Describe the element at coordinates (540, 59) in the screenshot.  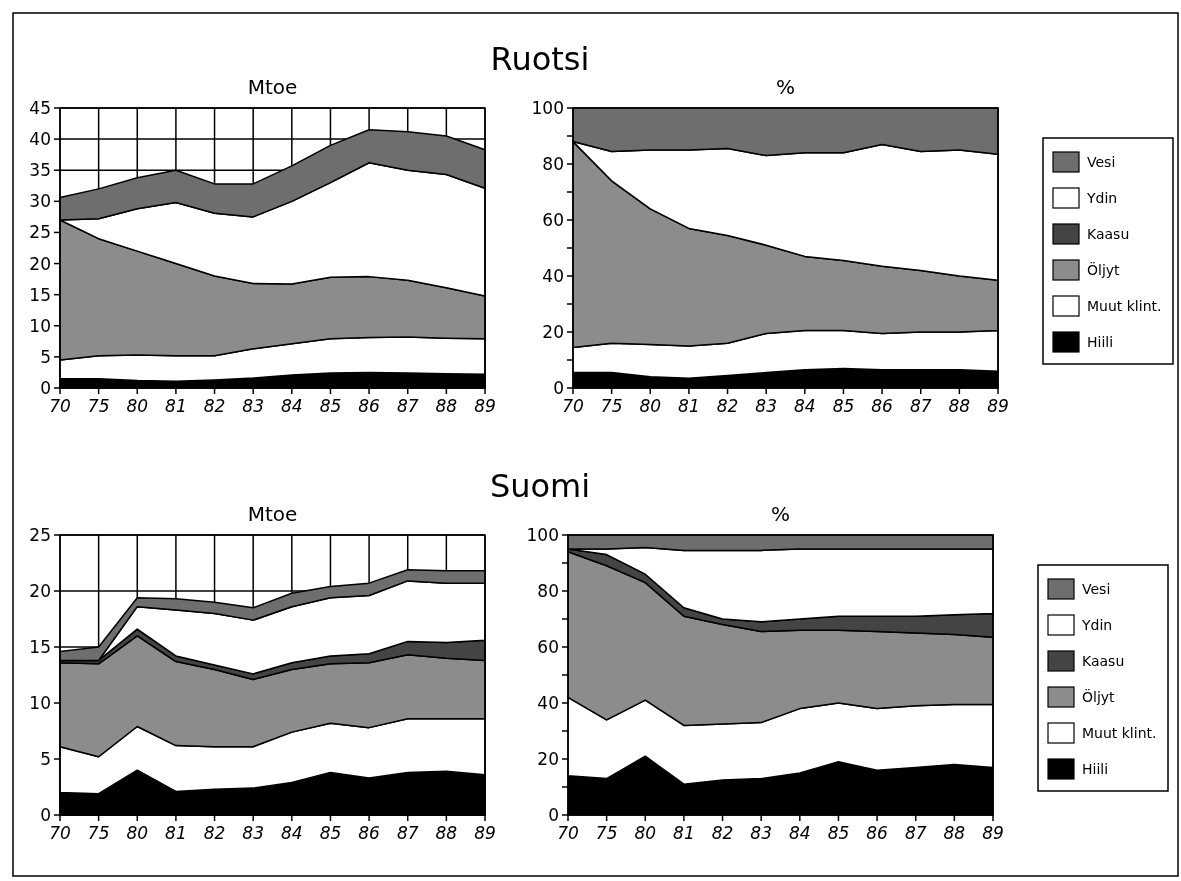
I see `chart-title: Ruotsi` at that location.